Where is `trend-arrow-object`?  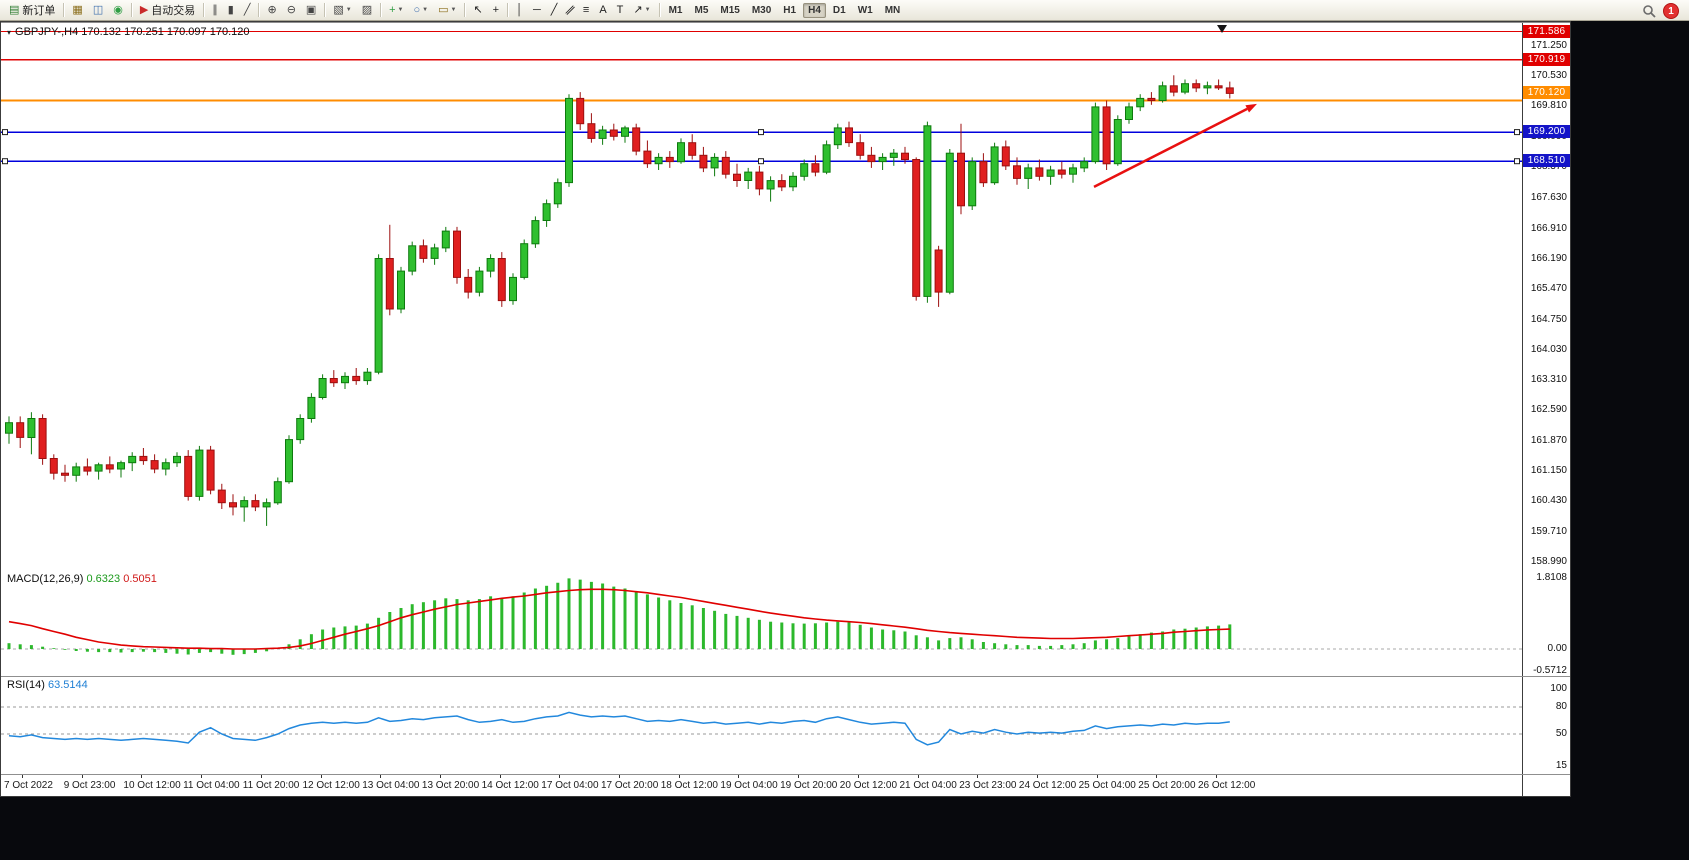
trend-arrow-object is located at coordinates (1175, 146).